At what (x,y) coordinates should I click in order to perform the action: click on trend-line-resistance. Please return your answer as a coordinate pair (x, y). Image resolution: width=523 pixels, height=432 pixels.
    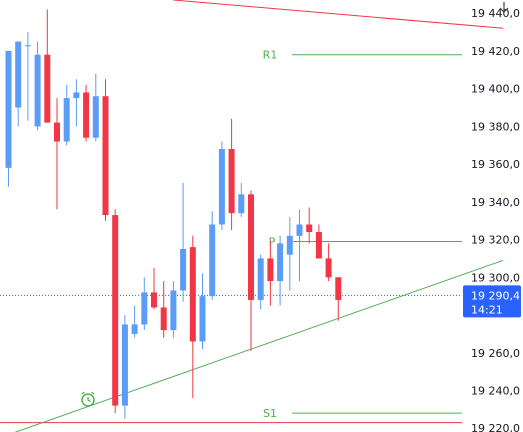
    Looking at the image, I should click on (338, 14).